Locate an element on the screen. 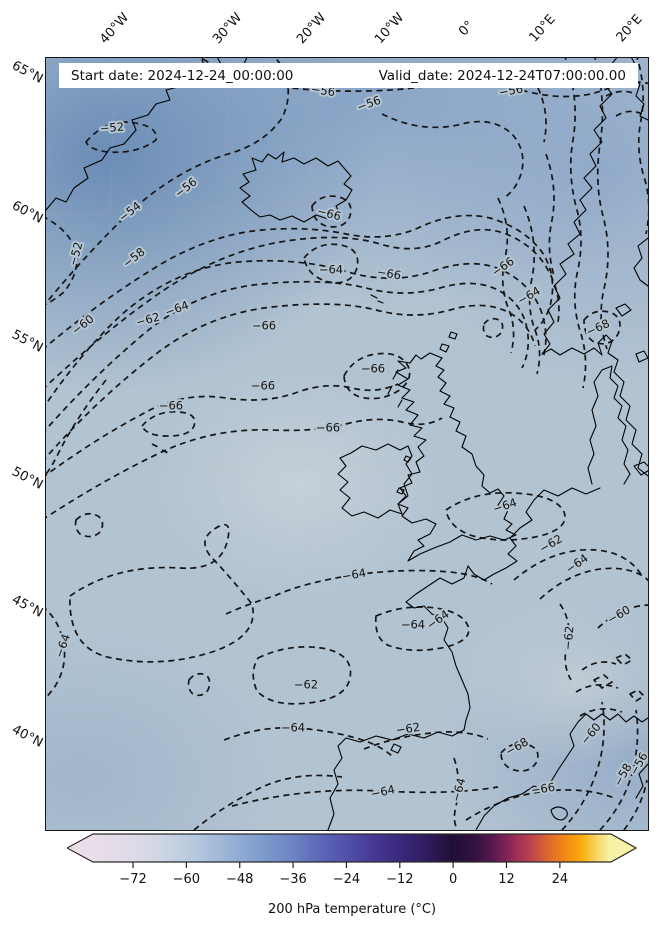  lat-tick-label: 40°N is located at coordinates (27, 736).